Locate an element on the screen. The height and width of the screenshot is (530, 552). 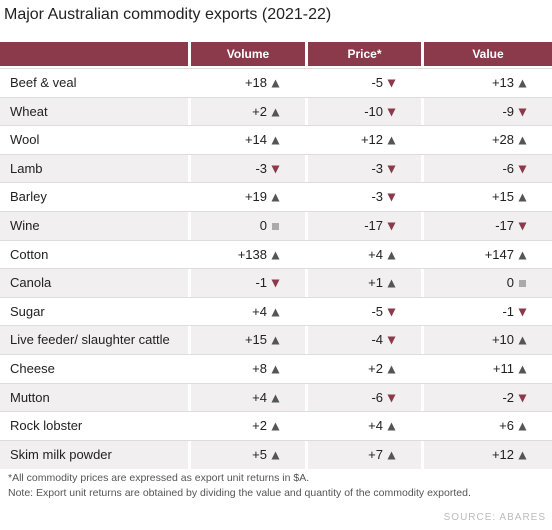
row-label: Beef & veal is located at coordinates (43, 82).